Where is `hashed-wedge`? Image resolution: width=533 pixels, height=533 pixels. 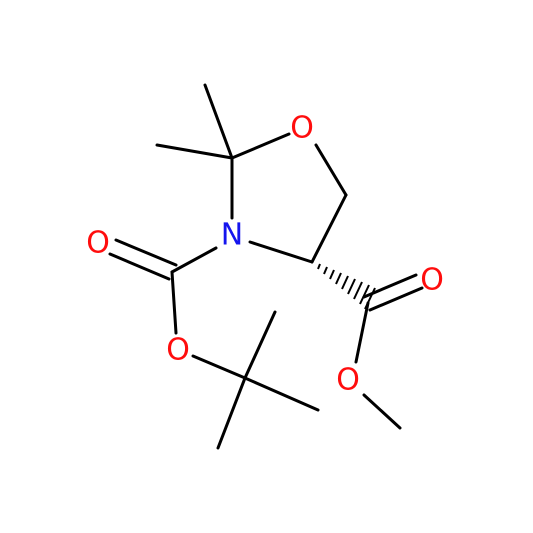 hashed-wedge is located at coordinates (343, 285).